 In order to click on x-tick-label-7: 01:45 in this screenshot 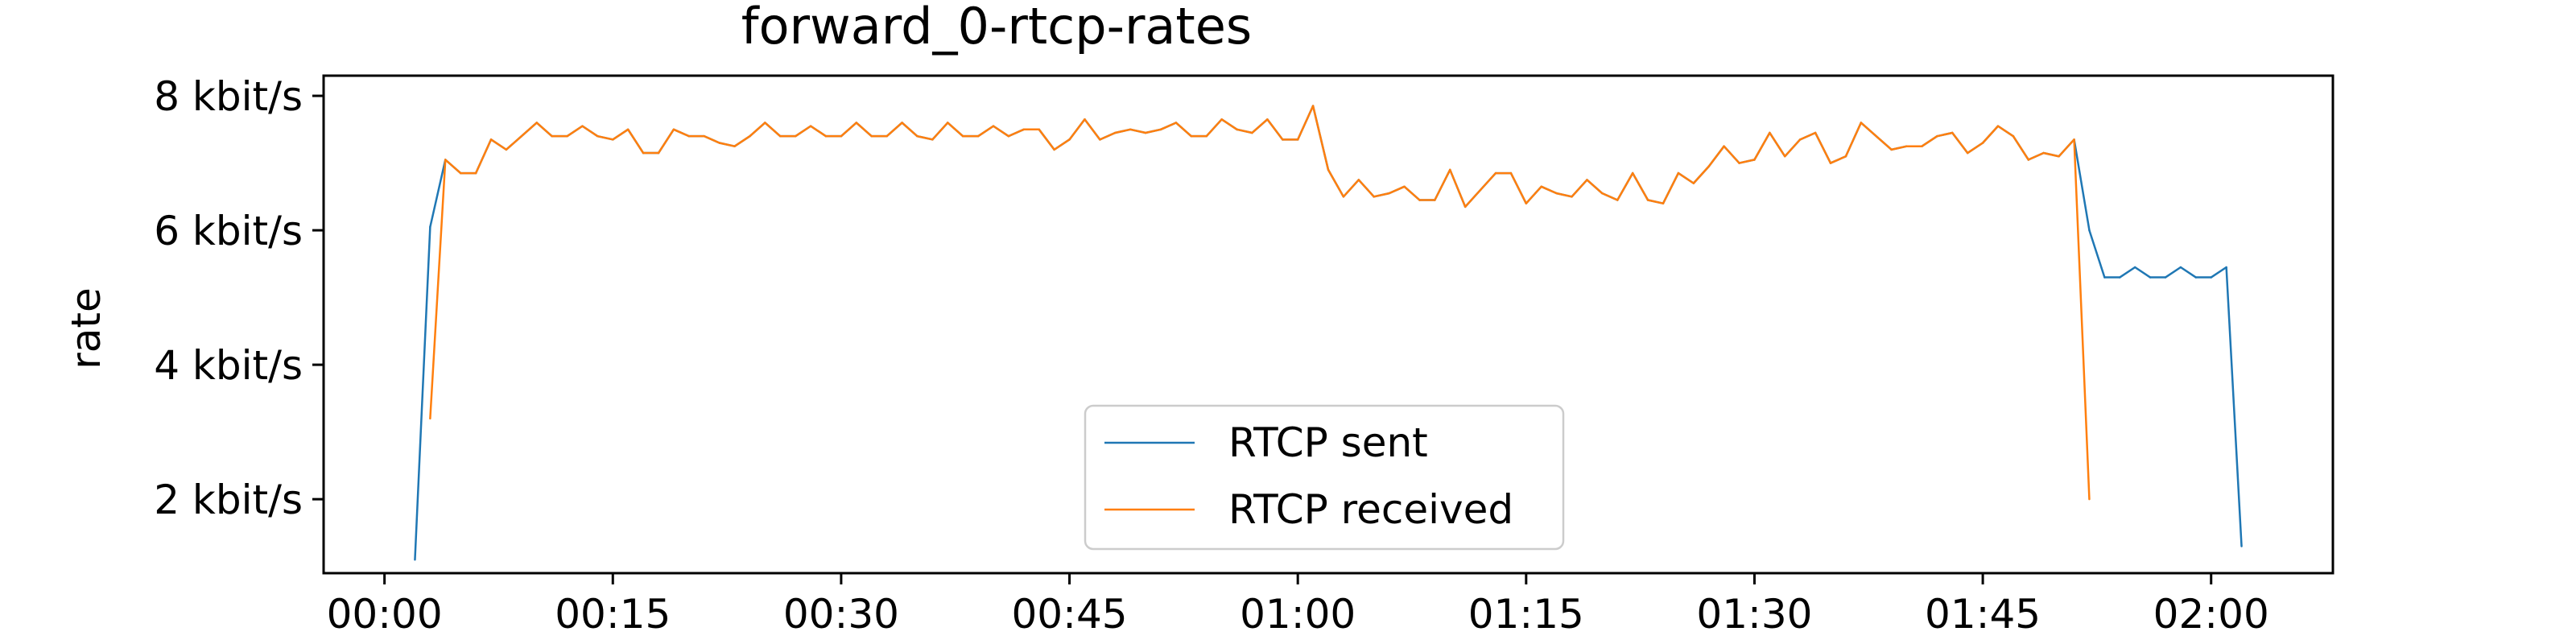, I will do `click(1983, 614)`.